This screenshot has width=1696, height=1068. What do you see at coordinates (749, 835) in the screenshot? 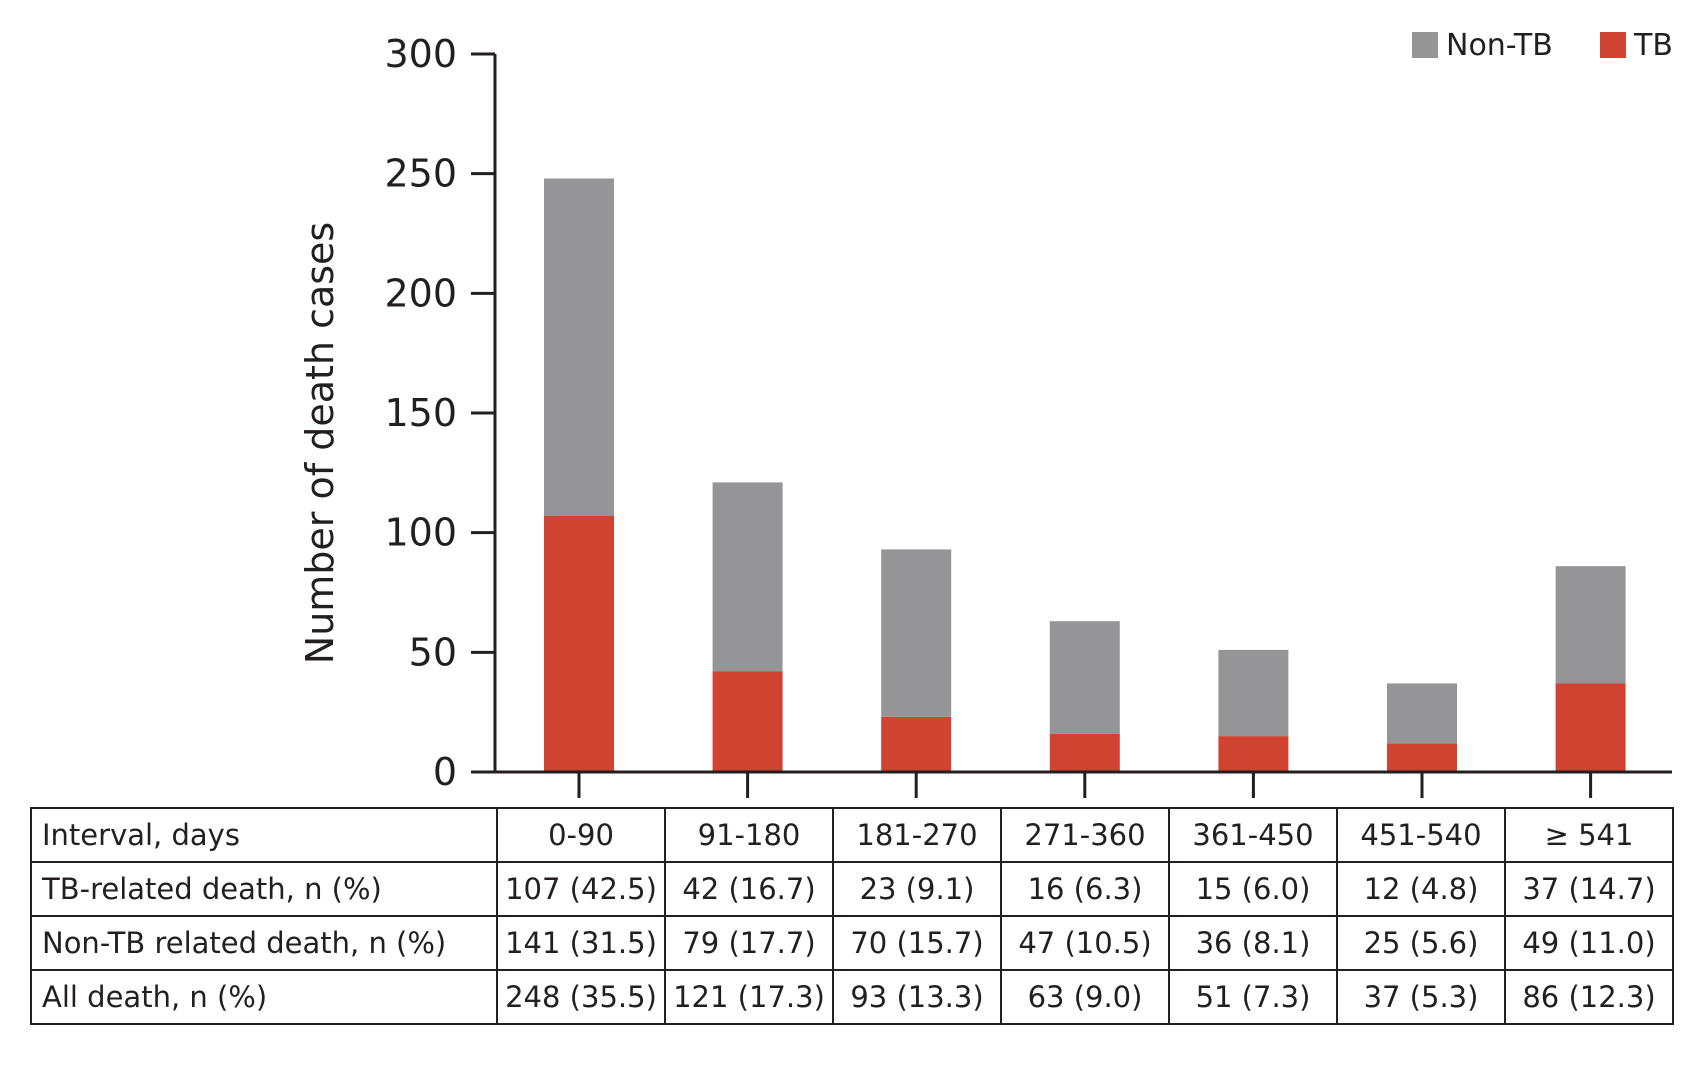
I see `table-column-header: 91-180` at bounding box center [749, 835].